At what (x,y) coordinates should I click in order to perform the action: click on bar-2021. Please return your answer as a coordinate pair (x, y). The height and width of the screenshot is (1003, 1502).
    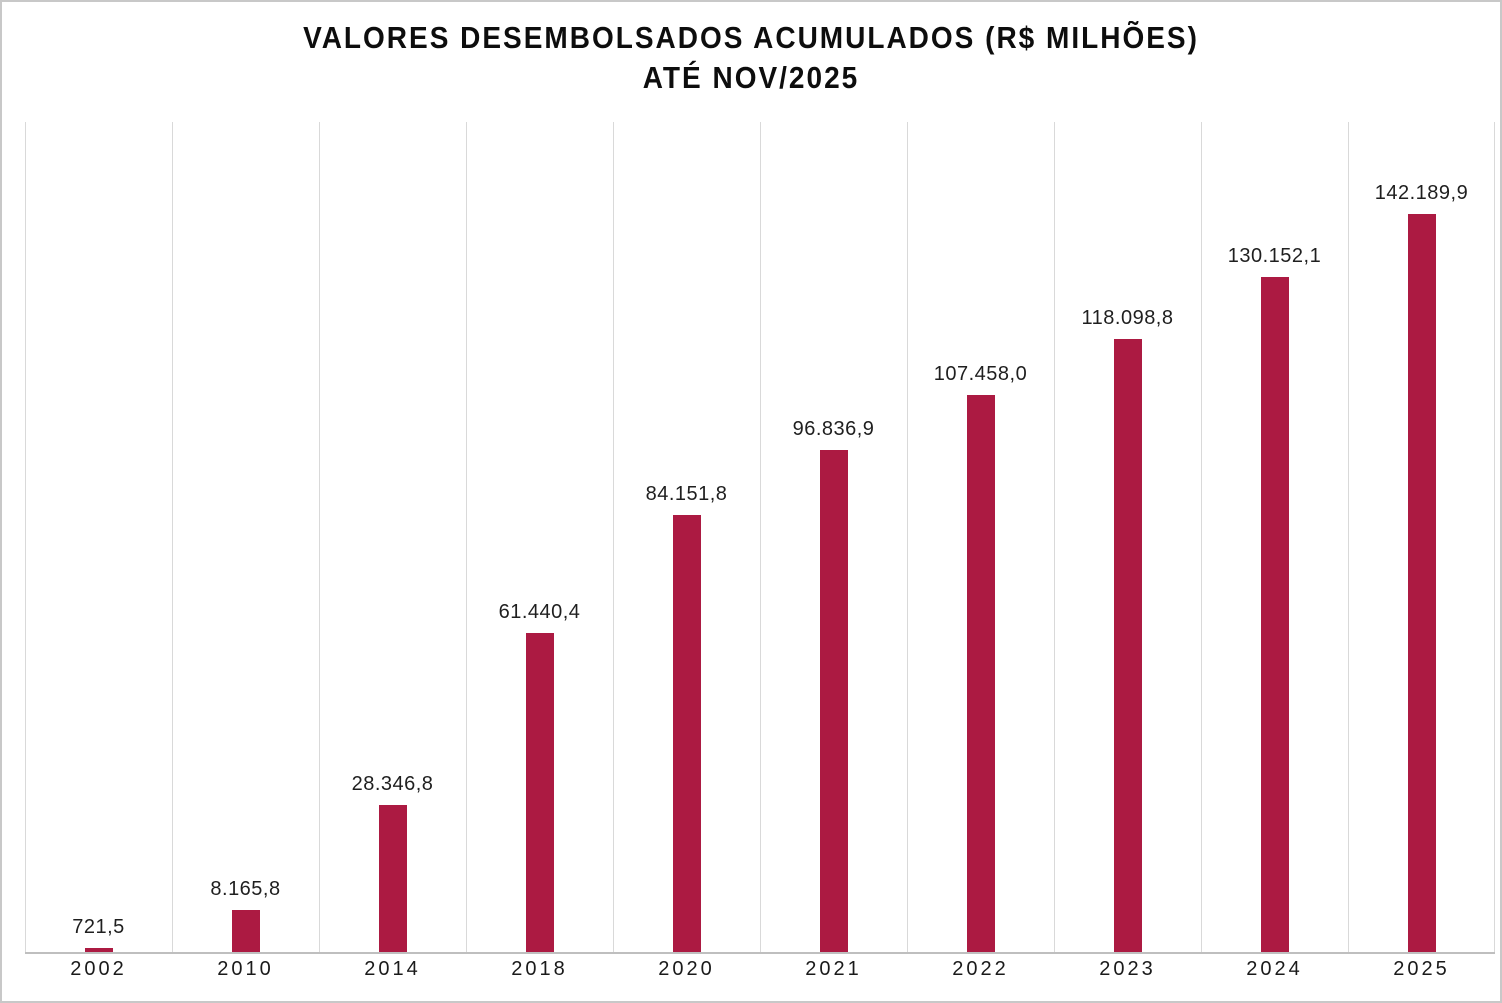
    Looking at the image, I should click on (833, 700).